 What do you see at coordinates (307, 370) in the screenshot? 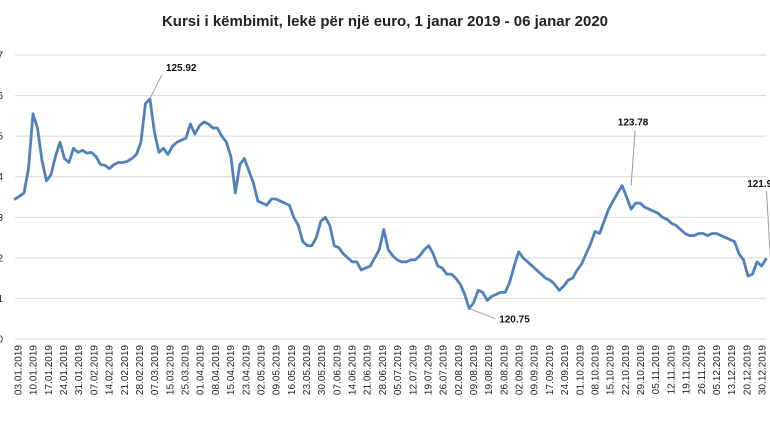
I see `x-tick-label: 23.05.2019` at bounding box center [307, 370].